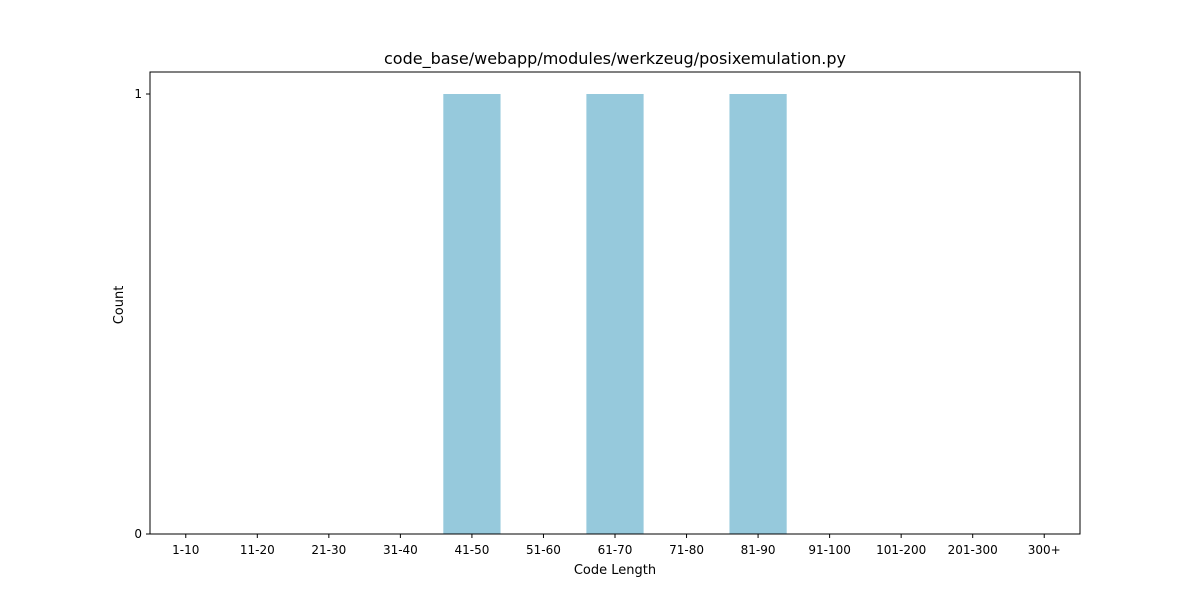  I want to click on x-tick-label-91-100: 91-100, so click(829, 550).